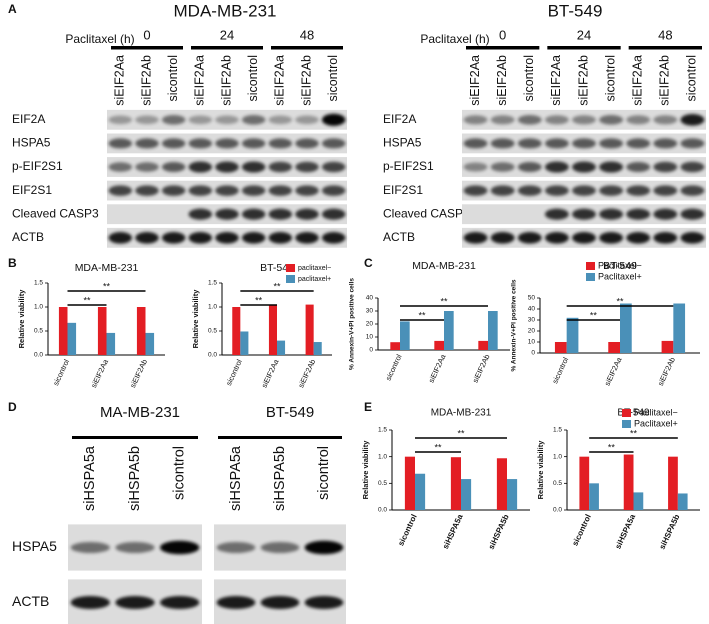 This screenshot has height=624, width=709. Describe the element at coordinates (656, 412) in the screenshot. I see `legend-label: Paclitaxel−` at that location.